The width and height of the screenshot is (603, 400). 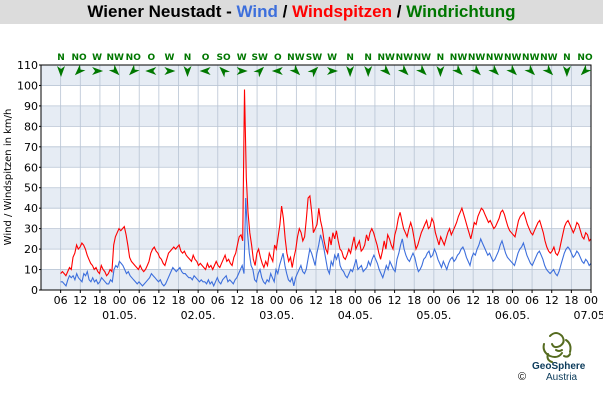 I want to click on y-tick-label: 40, so click(x=31, y=208).